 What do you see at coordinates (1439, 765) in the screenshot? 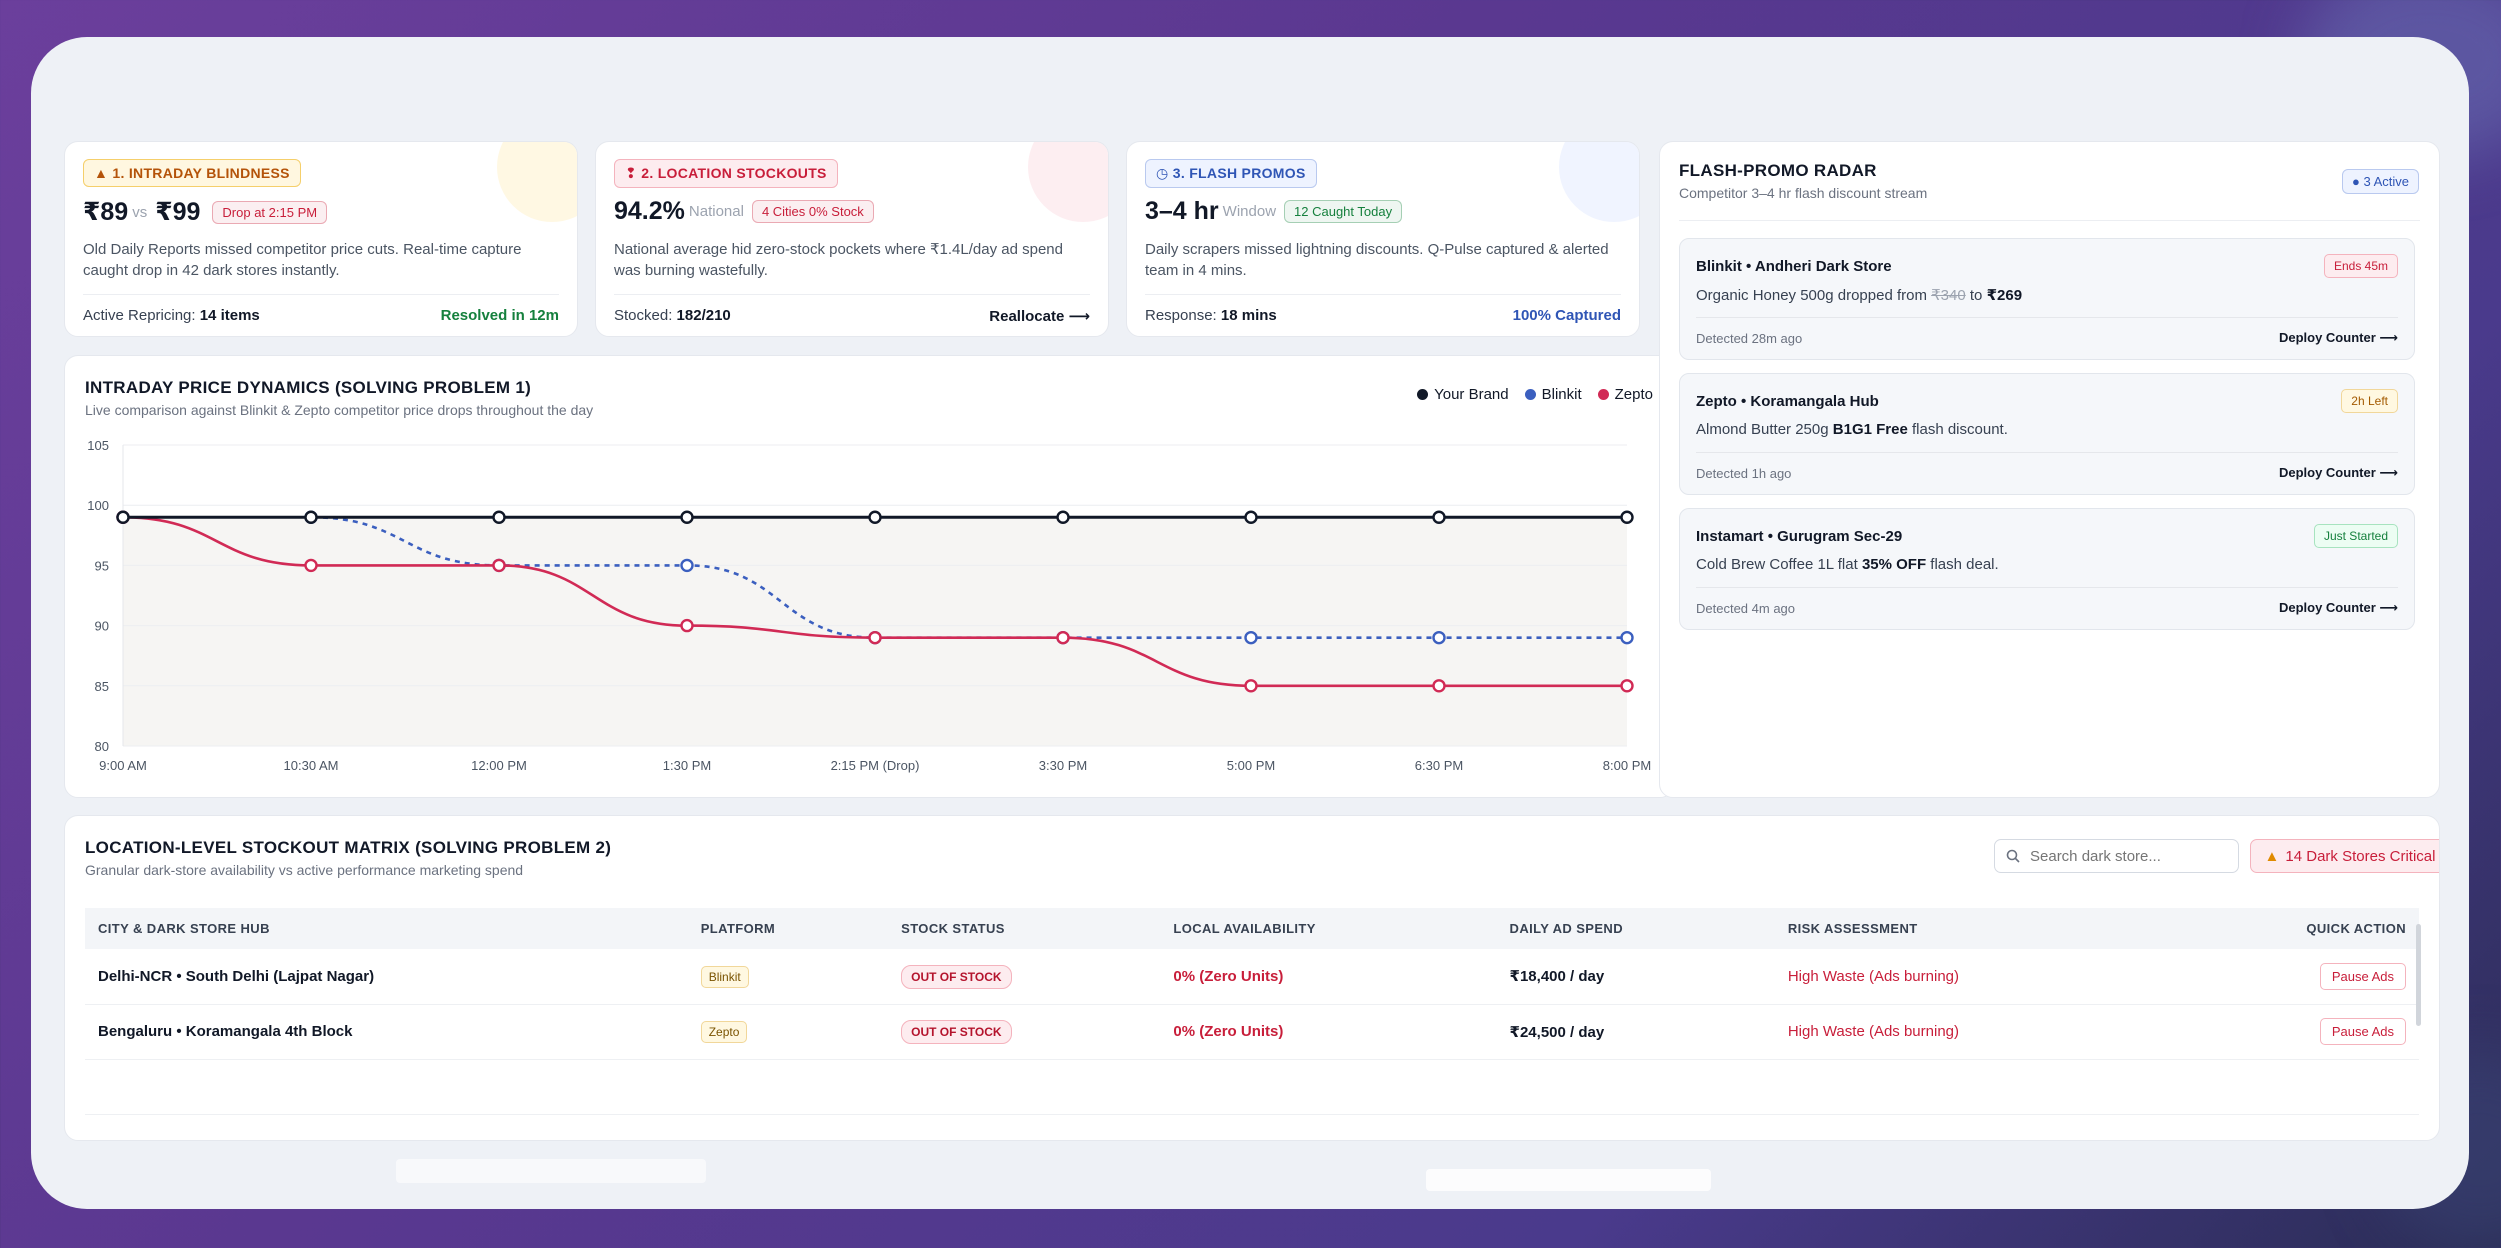
I see `x-tick-label: 6:30 PM` at bounding box center [1439, 765].